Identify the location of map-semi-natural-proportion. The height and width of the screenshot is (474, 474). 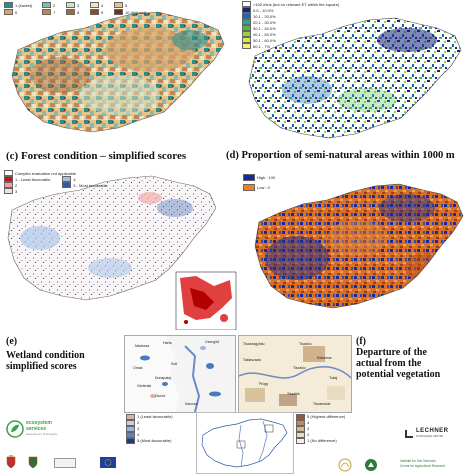
(355, 78).